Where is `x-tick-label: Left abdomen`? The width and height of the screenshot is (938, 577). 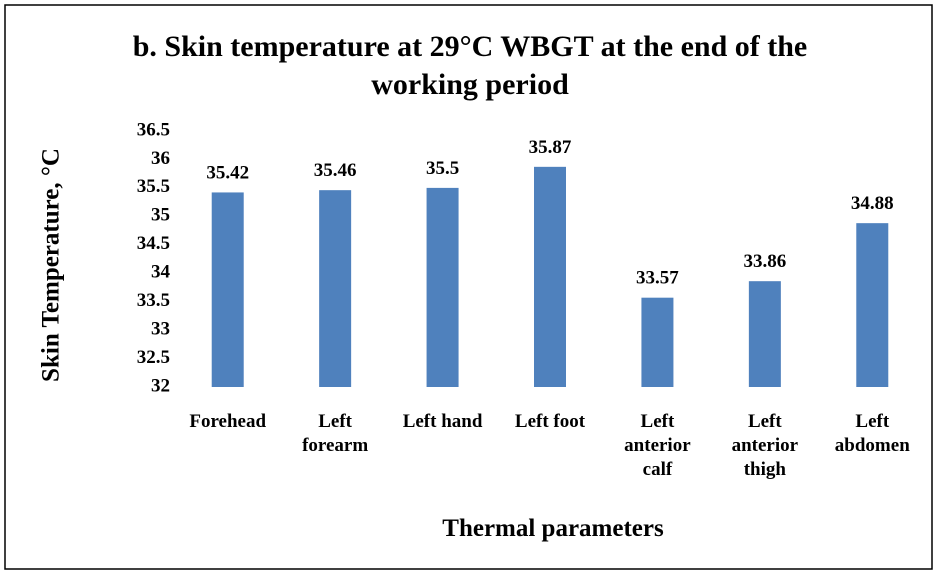
x-tick-label: Left abdomen is located at coordinates (872, 433).